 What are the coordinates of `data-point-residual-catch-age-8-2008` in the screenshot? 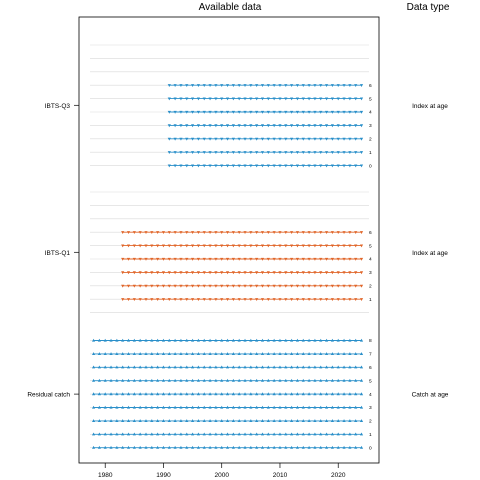 It's located at (268, 340).